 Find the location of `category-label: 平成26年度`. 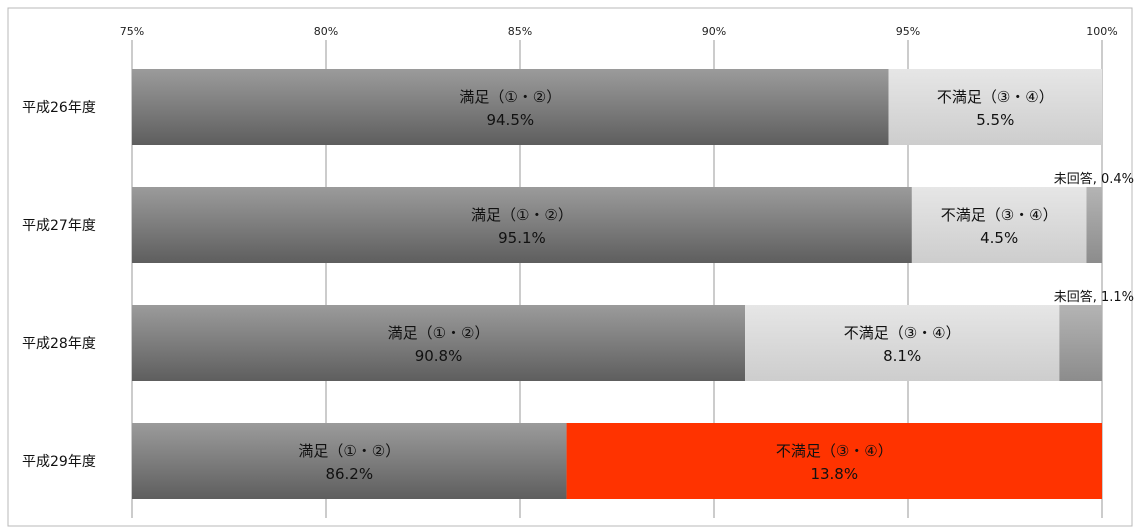

category-label: 平成26年度 is located at coordinates (59, 108).